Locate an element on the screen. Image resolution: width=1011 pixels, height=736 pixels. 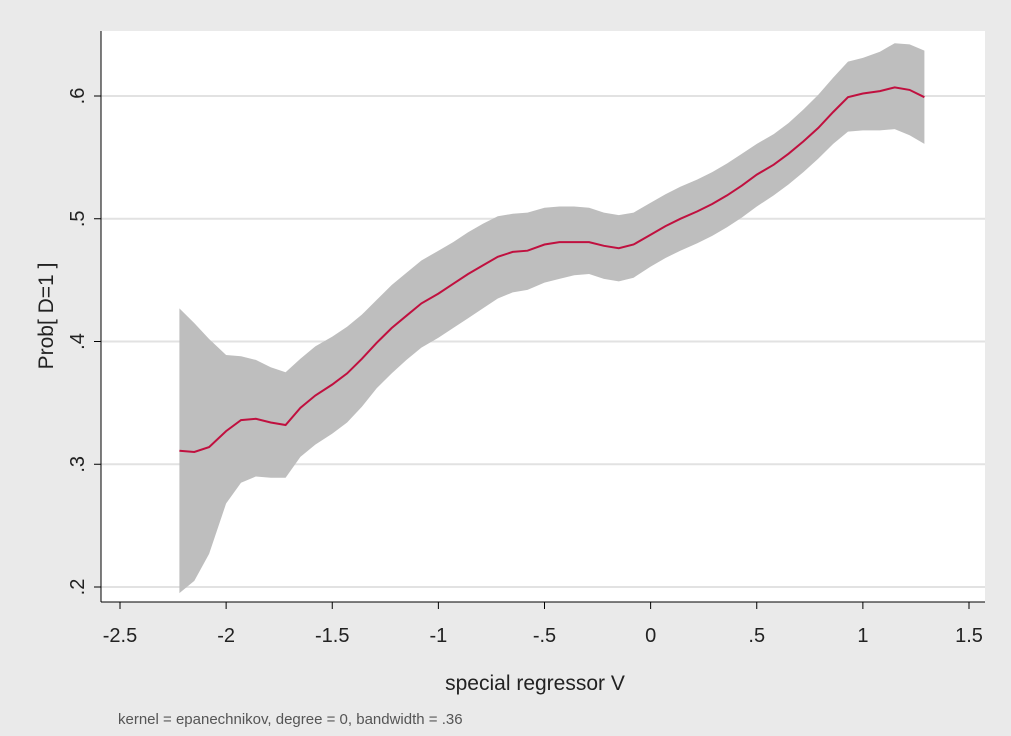
y-axis: .2 .3 .4 .5 .6 is located at coordinates (84, 342).